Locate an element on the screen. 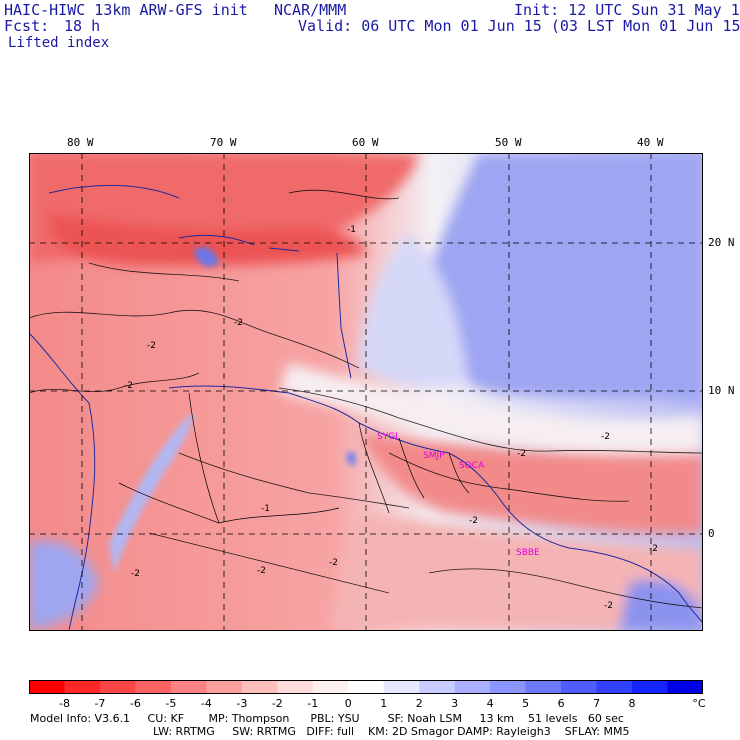  station-sygi: SYGI is located at coordinates (387, 437).